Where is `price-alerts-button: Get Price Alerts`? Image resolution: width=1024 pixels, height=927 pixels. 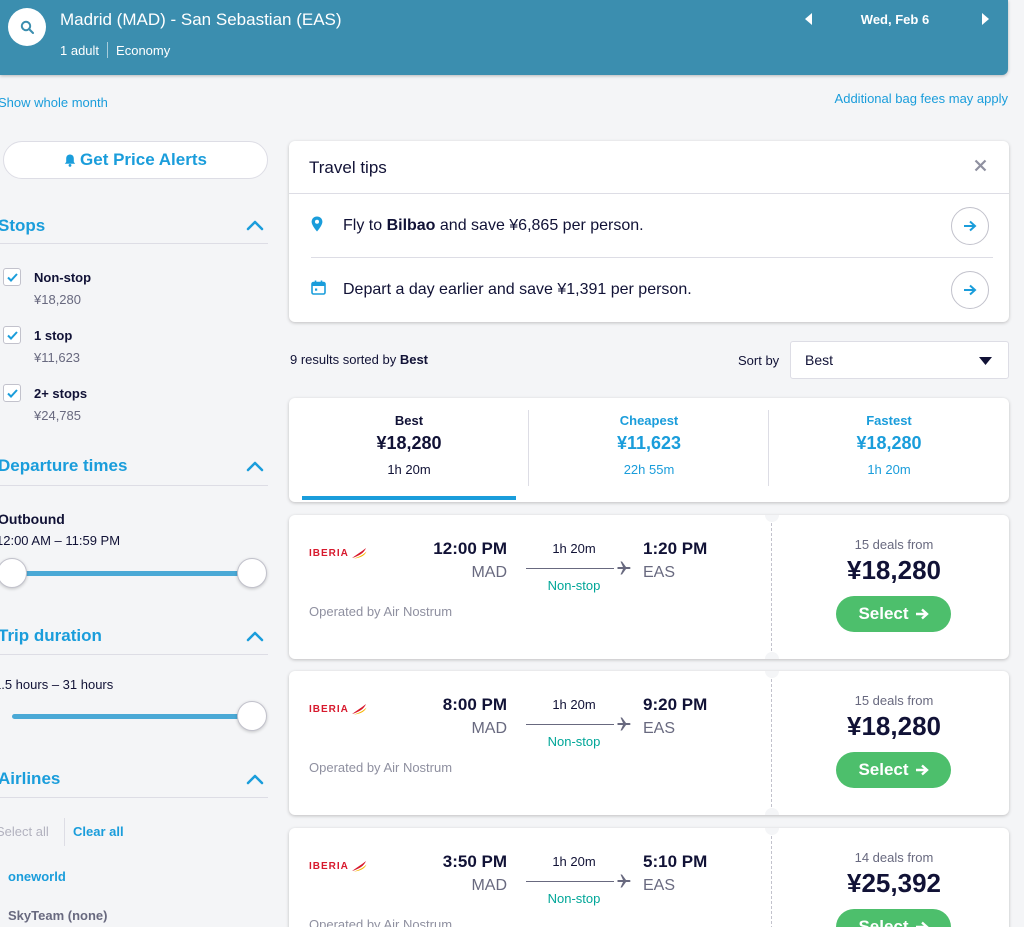 price-alerts-button: Get Price Alerts is located at coordinates (135, 160).